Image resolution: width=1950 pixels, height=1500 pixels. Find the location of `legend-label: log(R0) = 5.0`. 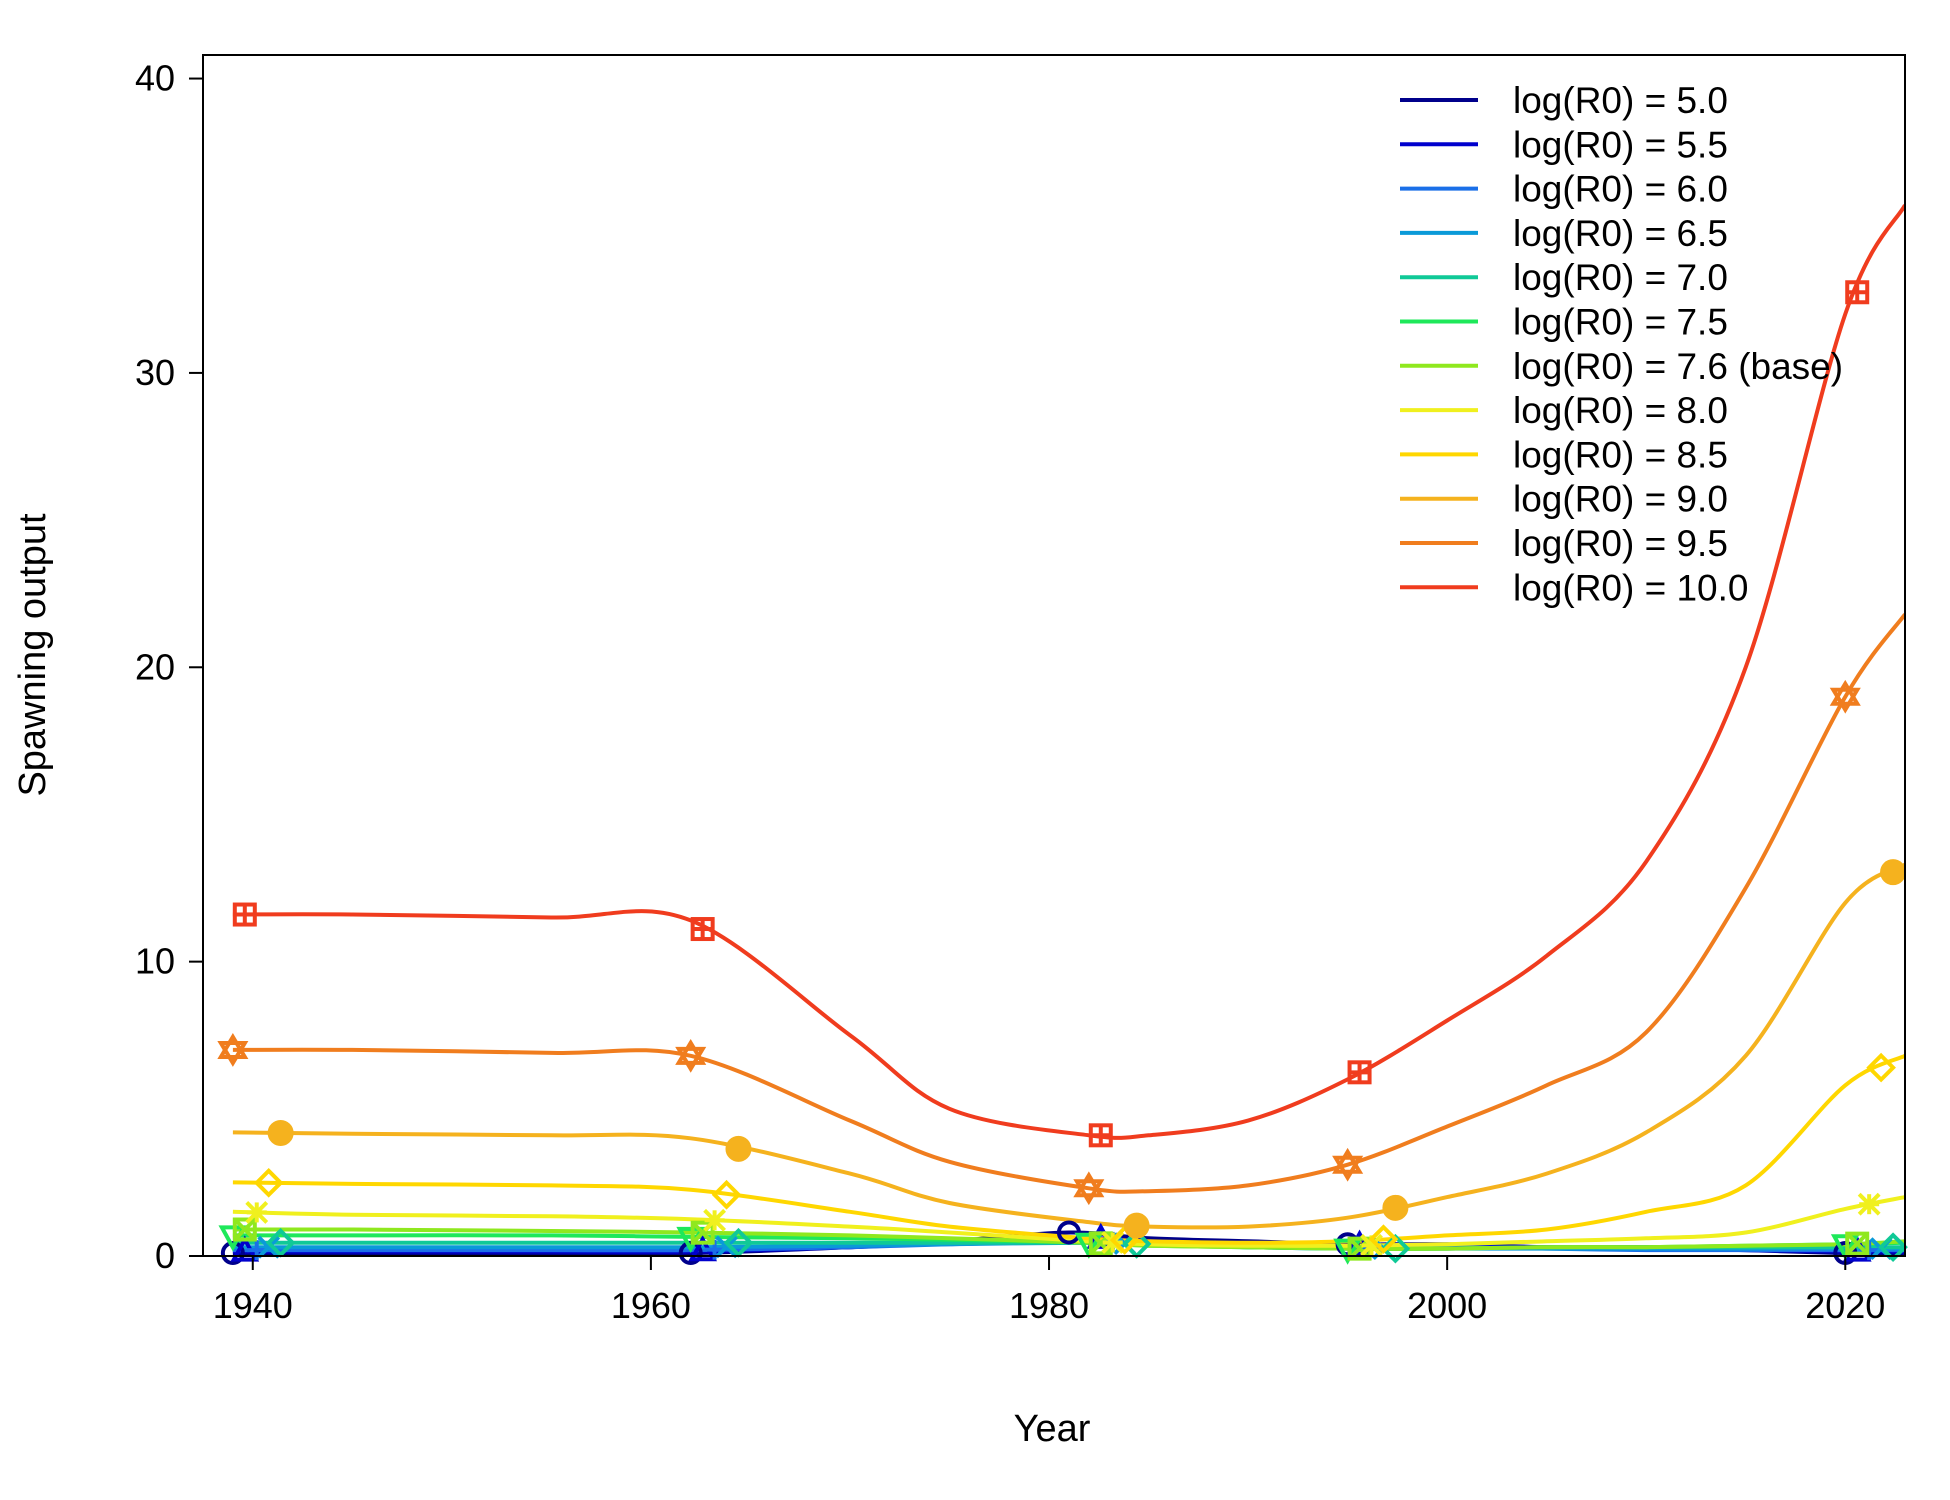

legend-label: log(R0) = 5.0 is located at coordinates (1620, 100).